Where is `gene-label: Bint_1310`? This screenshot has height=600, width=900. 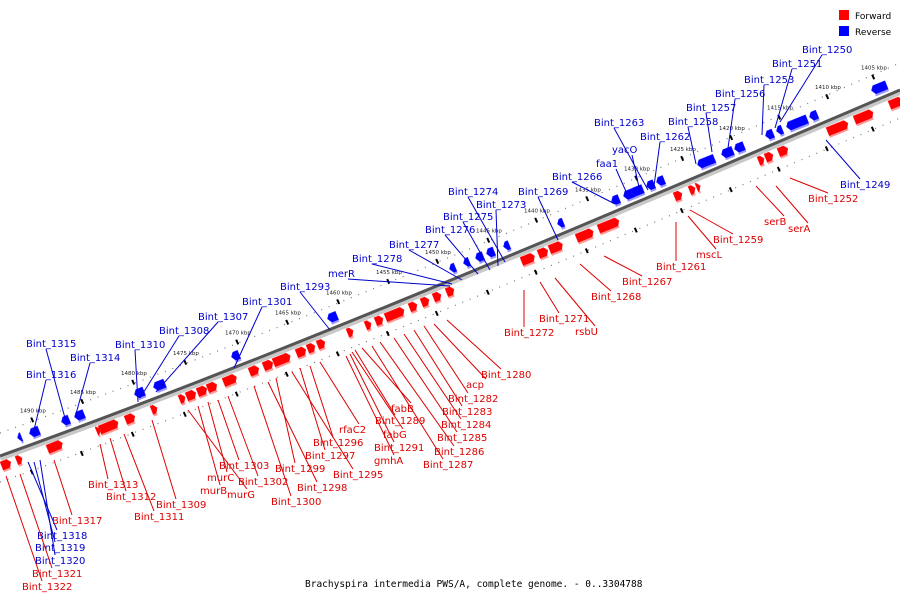
gene-label: Bint_1310 is located at coordinates (140, 345).